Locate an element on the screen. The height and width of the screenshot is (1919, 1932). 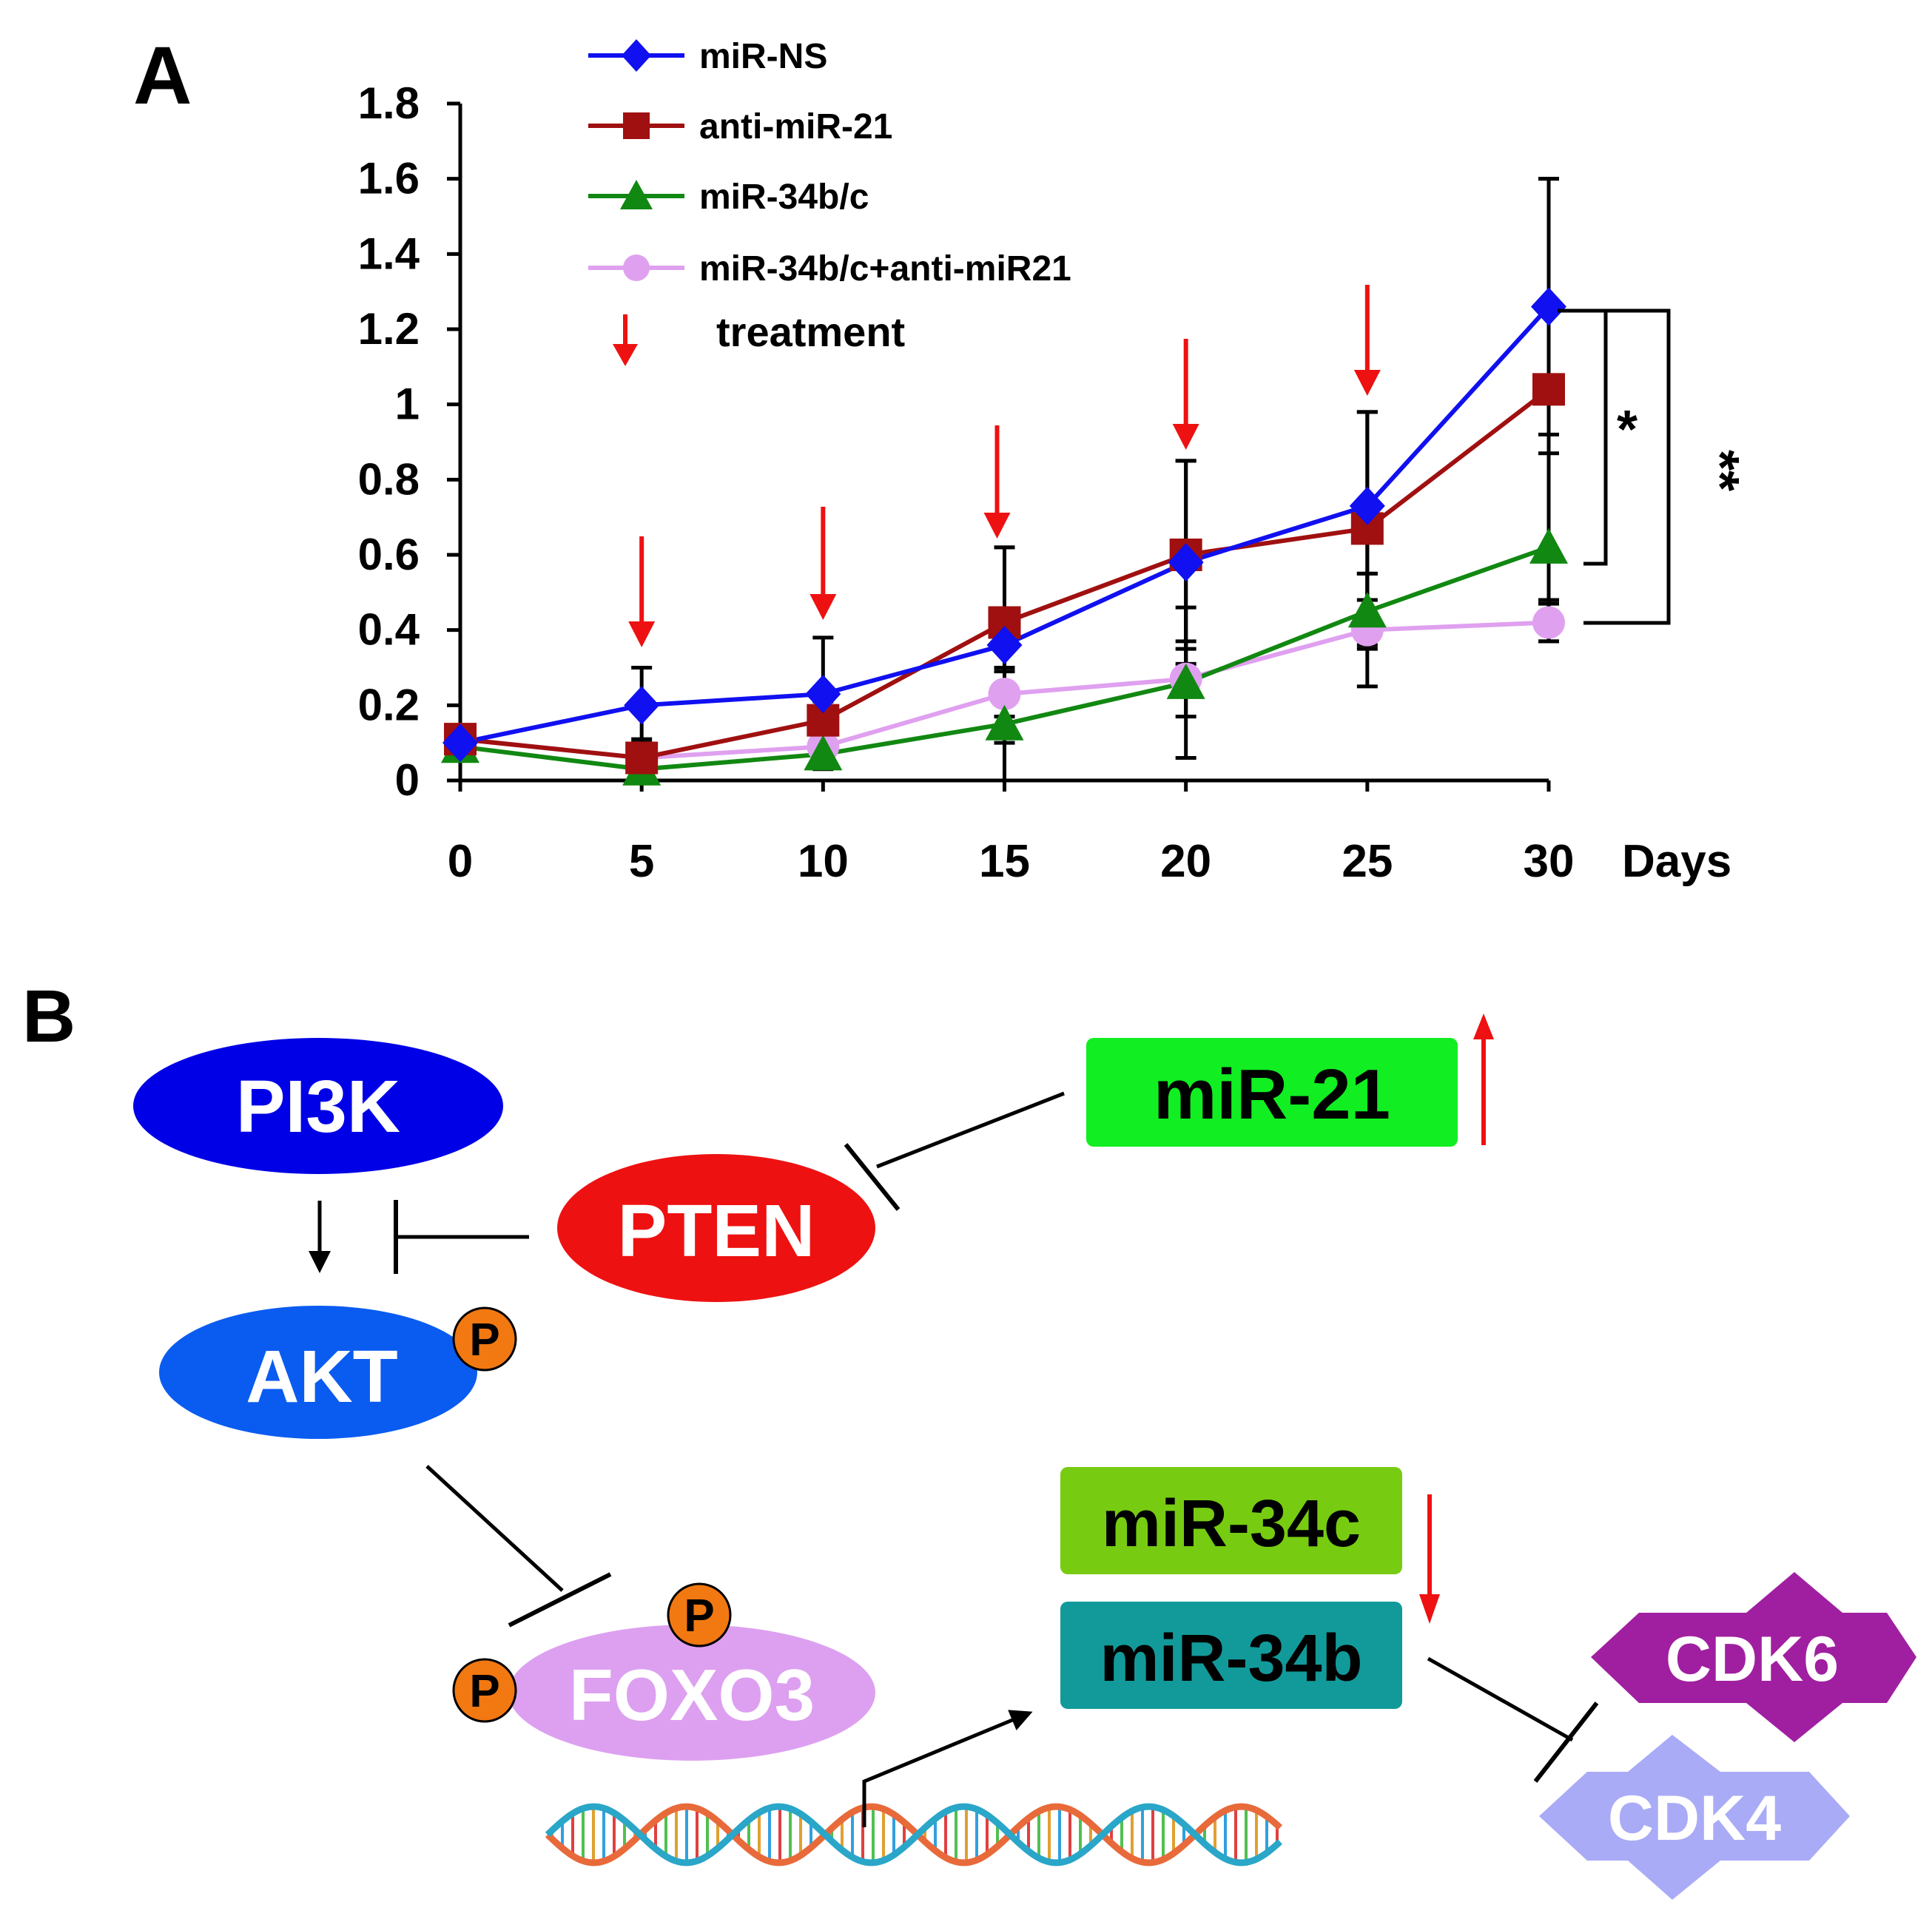
foxo3-phospho-label-left: P is located at coordinates (484, 1691).